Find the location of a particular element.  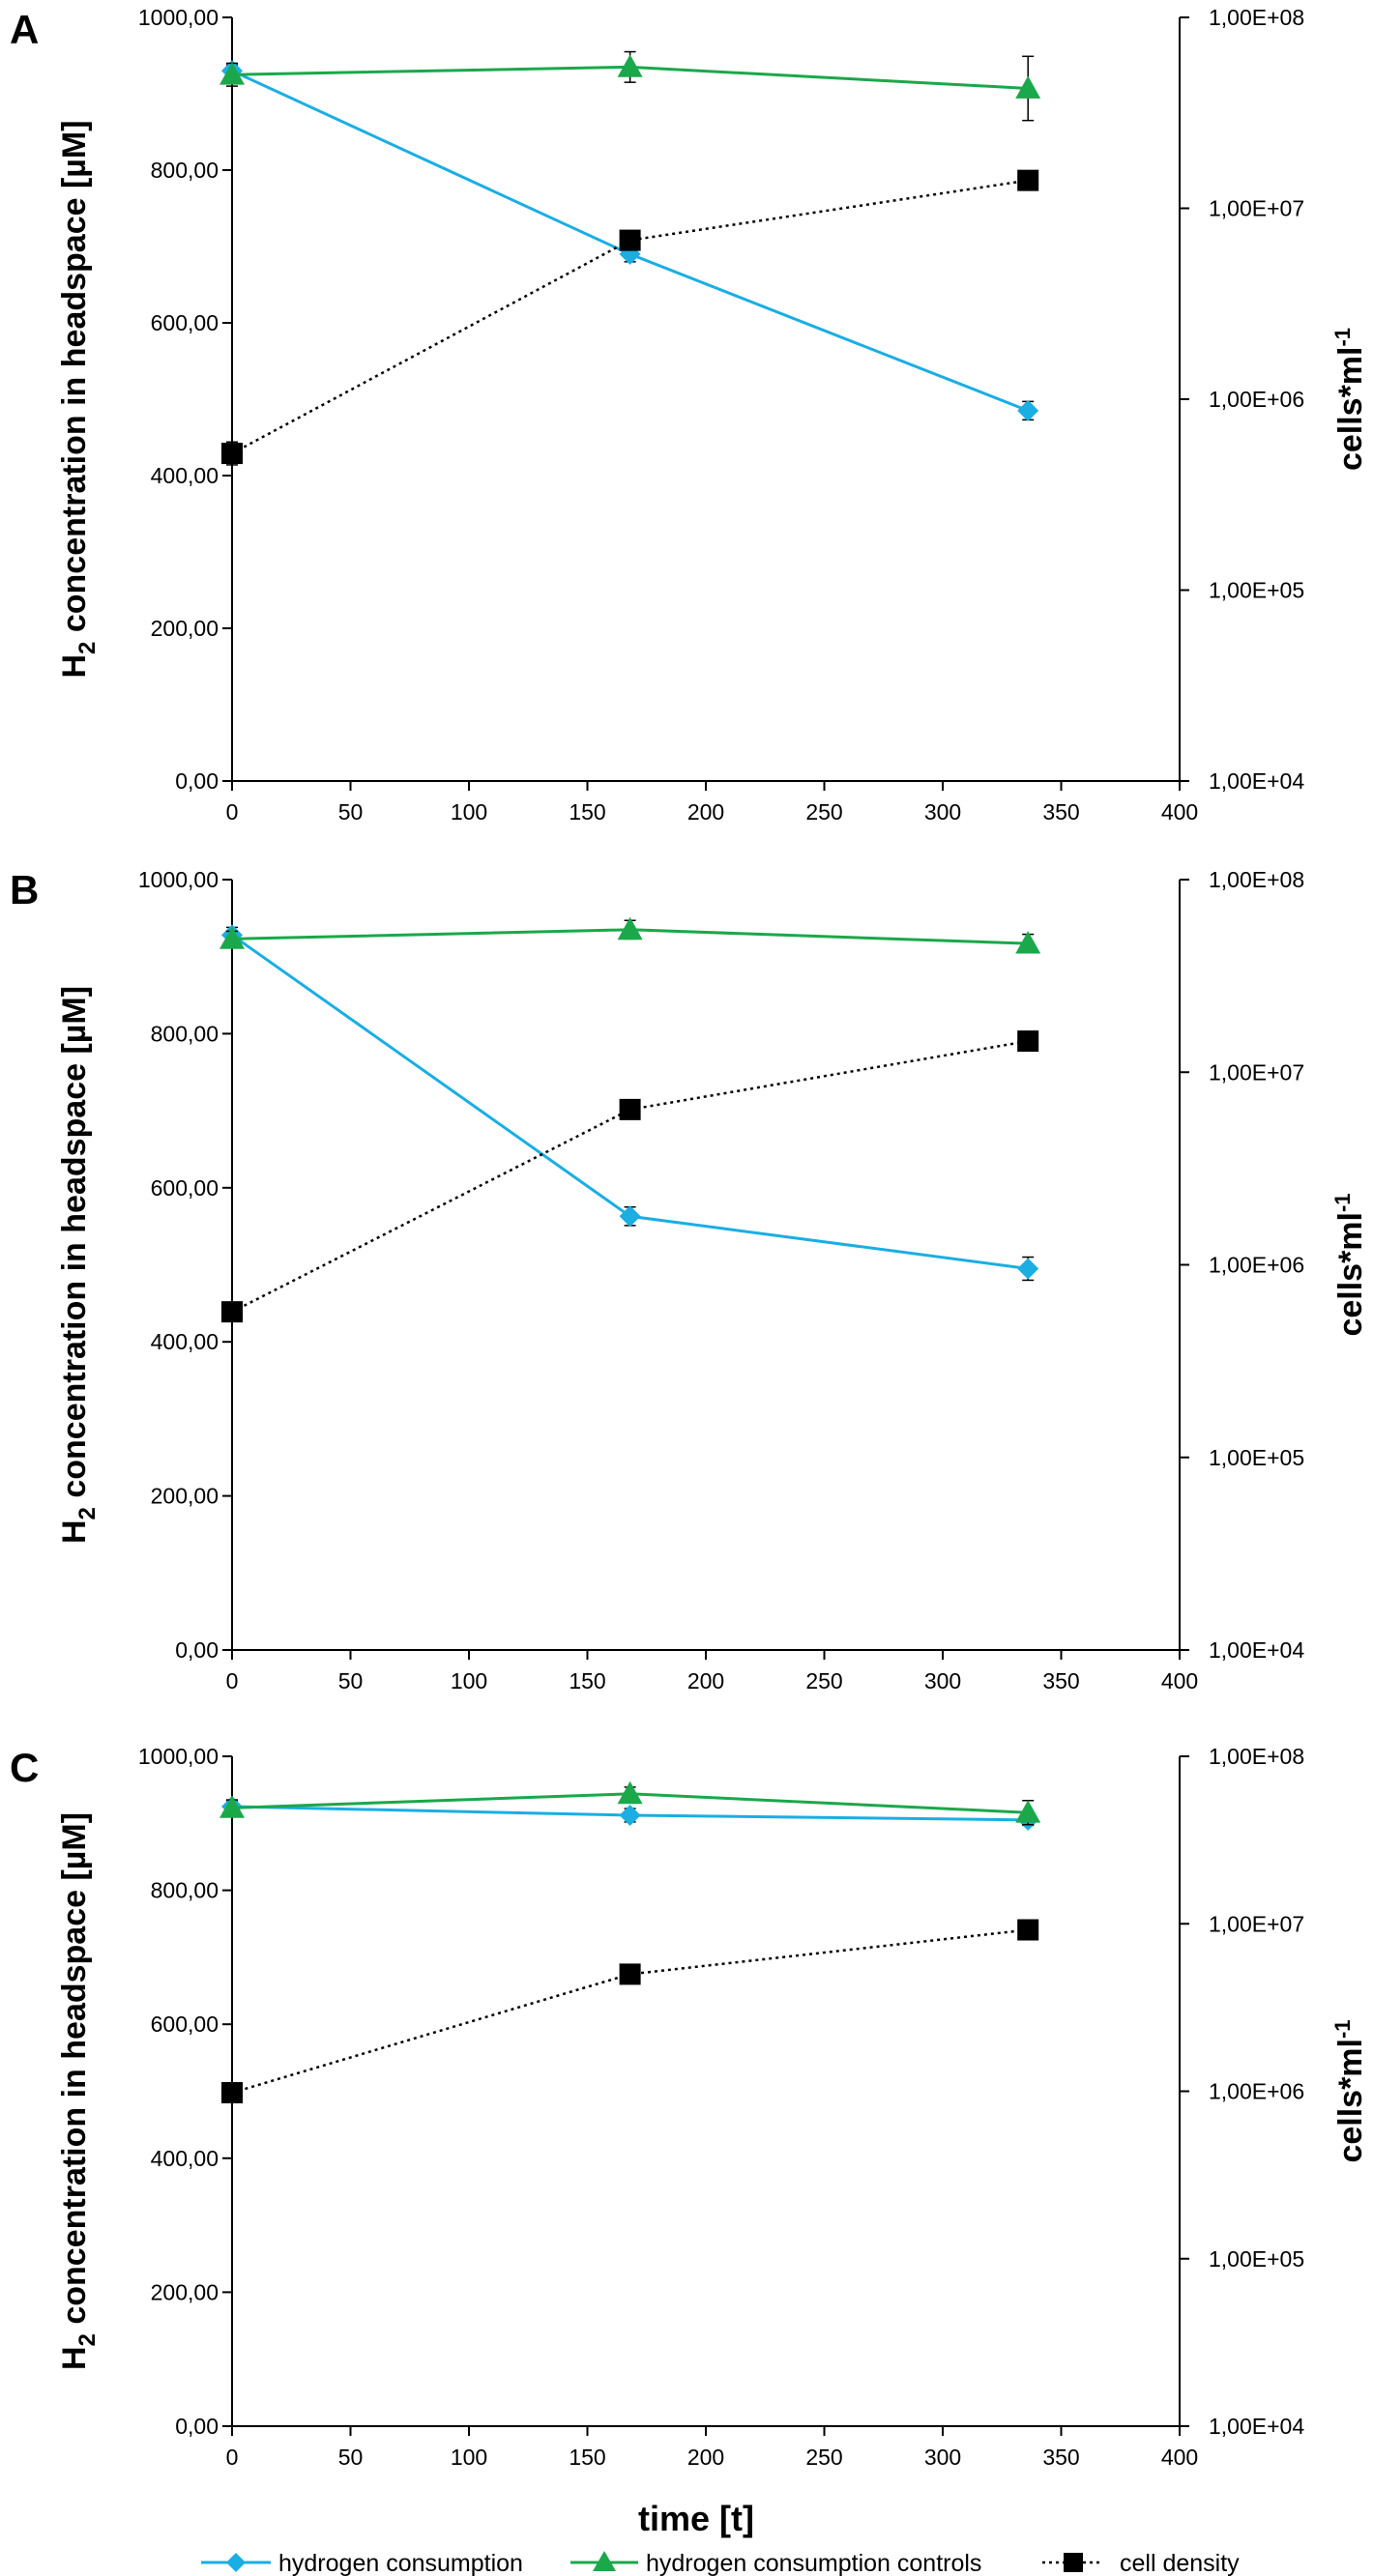

x-axis-title: time [t] is located at coordinates (696, 2518).